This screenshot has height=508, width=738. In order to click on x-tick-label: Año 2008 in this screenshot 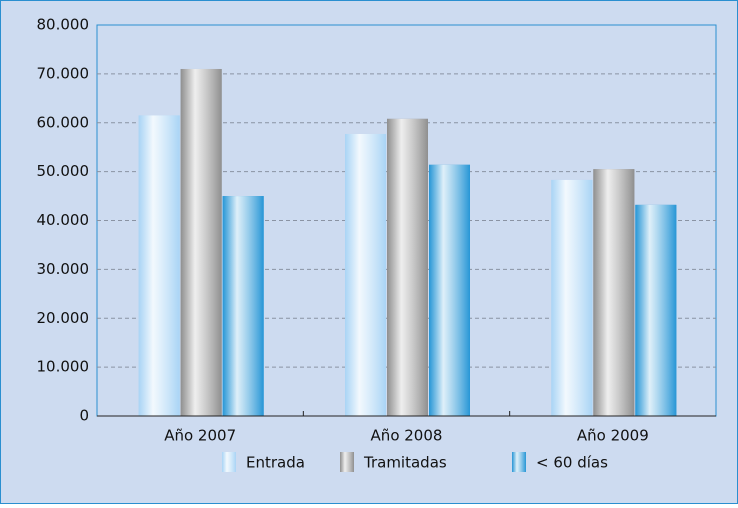, I will do `click(407, 436)`.